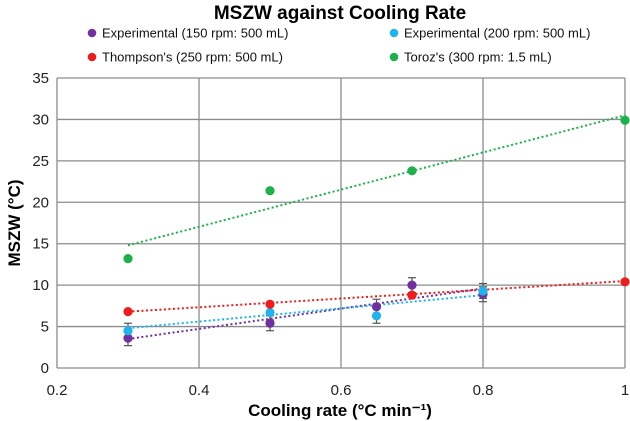  What do you see at coordinates (45, 327) in the screenshot?
I see `y-tick-label: 5` at bounding box center [45, 327].